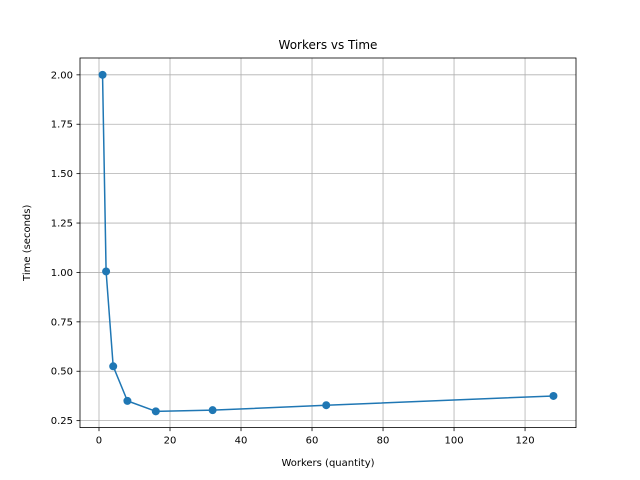 The height and width of the screenshot is (480, 640). I want to click on x-axis: 0 20 40 60 80 100 120, so click(315, 437).